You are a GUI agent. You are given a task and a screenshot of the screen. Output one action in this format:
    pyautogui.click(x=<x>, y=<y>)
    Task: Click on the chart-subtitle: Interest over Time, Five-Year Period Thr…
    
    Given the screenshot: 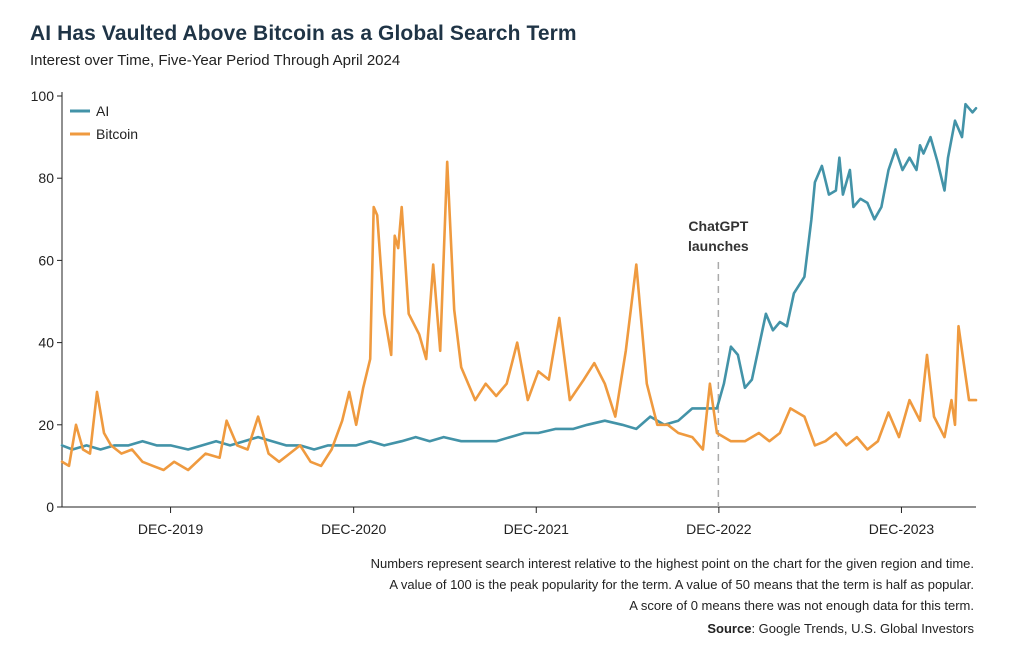 What is the action you would take?
    pyautogui.click(x=215, y=60)
    